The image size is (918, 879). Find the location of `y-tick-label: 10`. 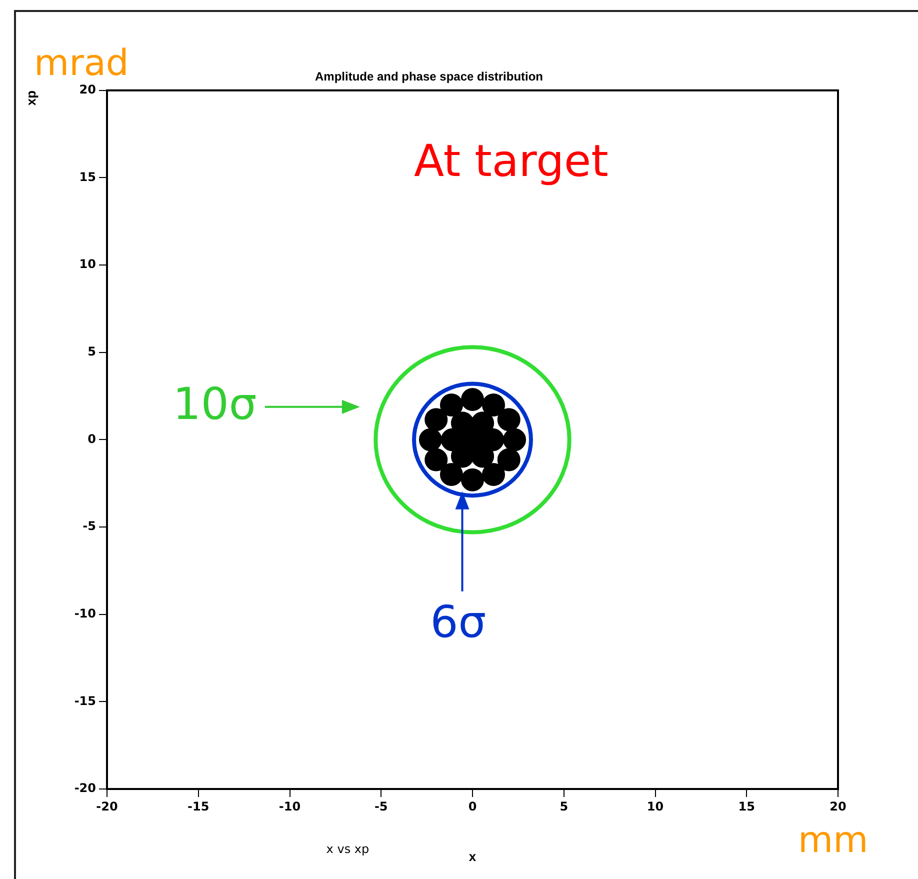

y-tick-label: 10 is located at coordinates (87, 264).